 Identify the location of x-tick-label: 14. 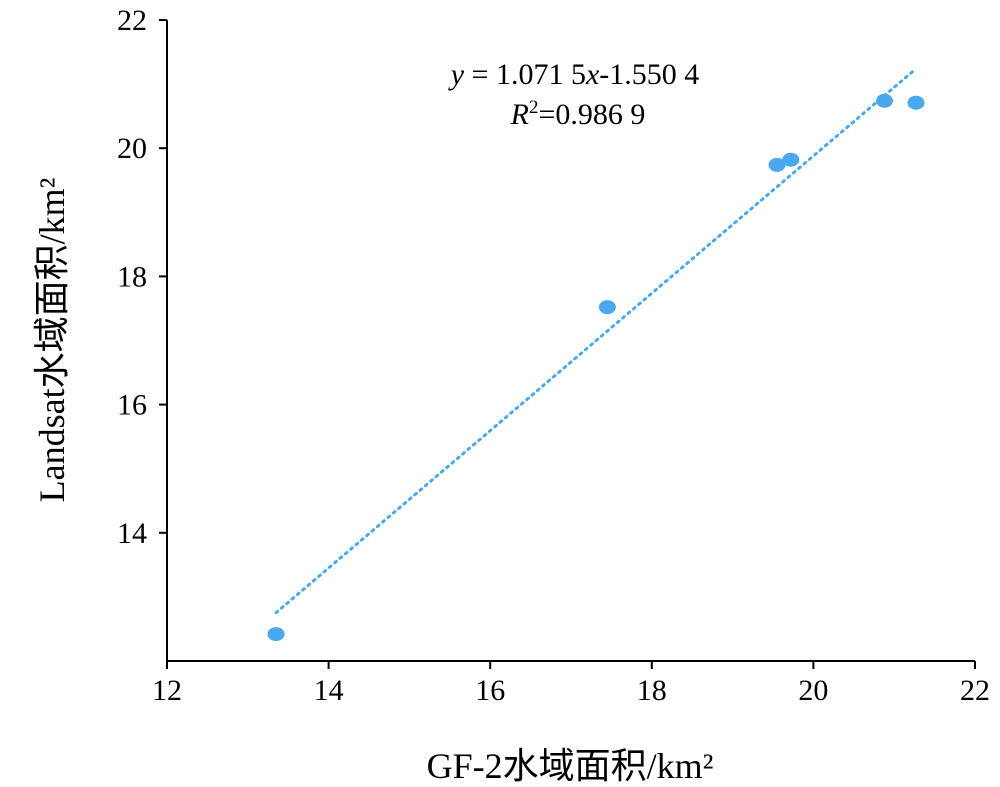
(329, 690).